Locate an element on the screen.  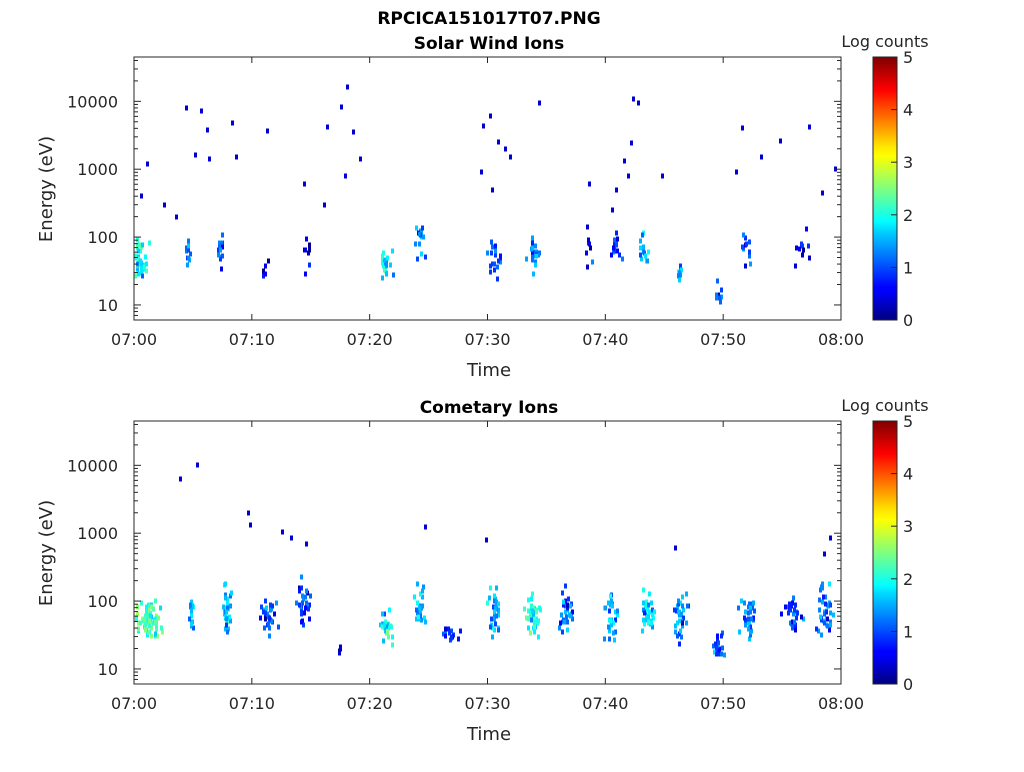
x-tick-label: 07:40 is located at coordinates (605, 339).